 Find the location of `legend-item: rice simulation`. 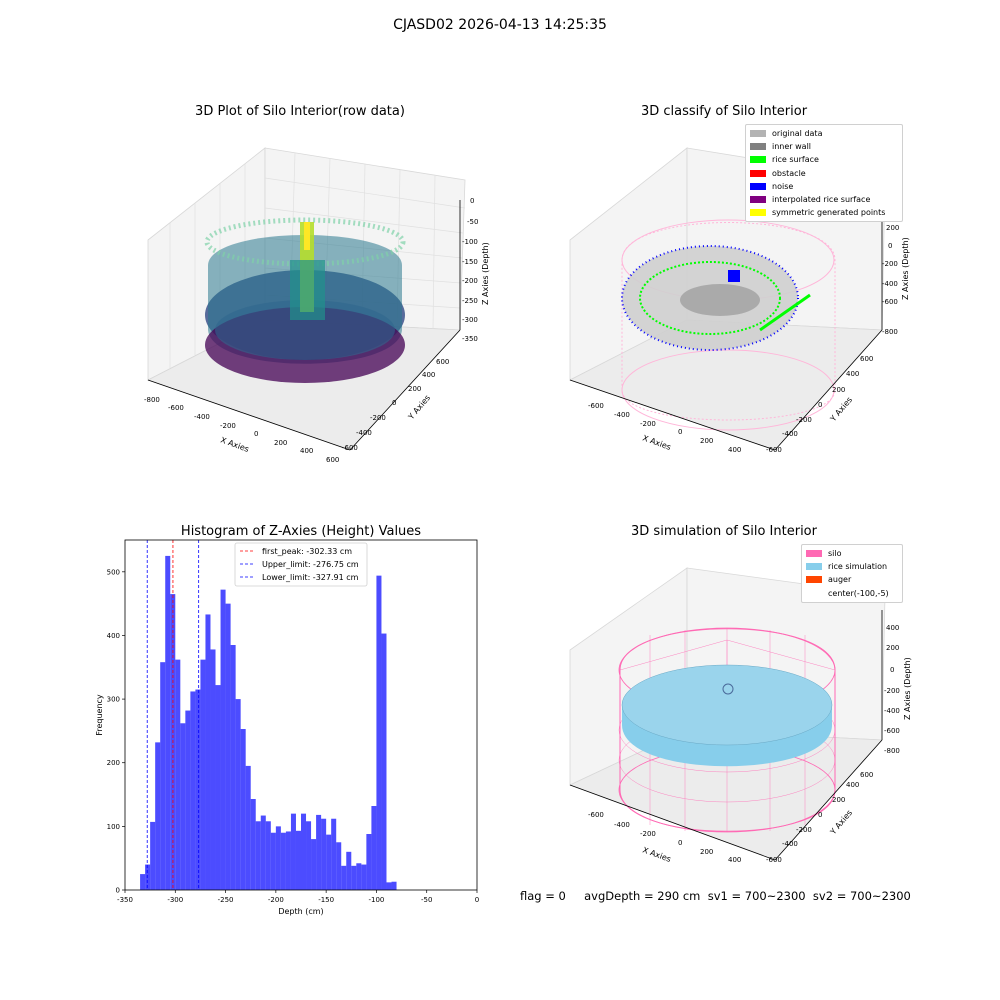

legend-item: rice simulation is located at coordinates (852, 566).